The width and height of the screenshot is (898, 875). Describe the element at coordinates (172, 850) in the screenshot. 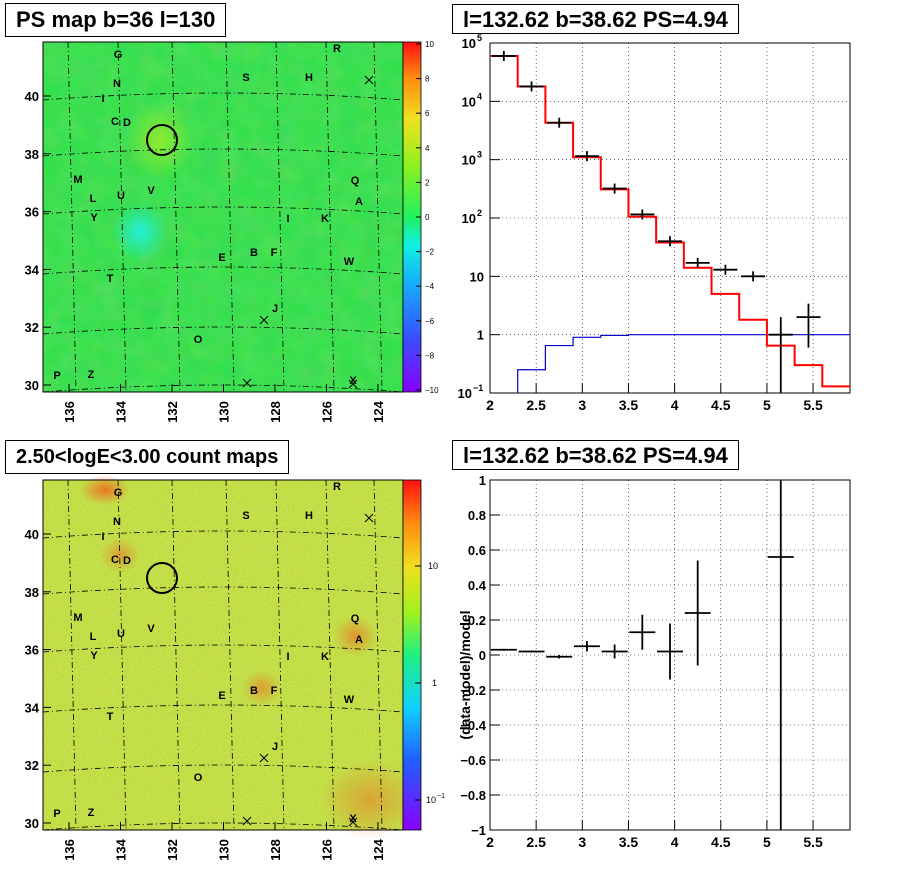

I see `cnt-xtick-label-2: 132` at that location.